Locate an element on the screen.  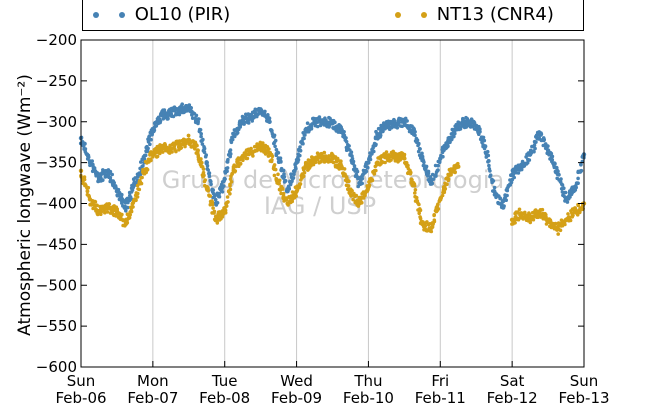
x-tick-label: Feb-12 is located at coordinates (512, 398).